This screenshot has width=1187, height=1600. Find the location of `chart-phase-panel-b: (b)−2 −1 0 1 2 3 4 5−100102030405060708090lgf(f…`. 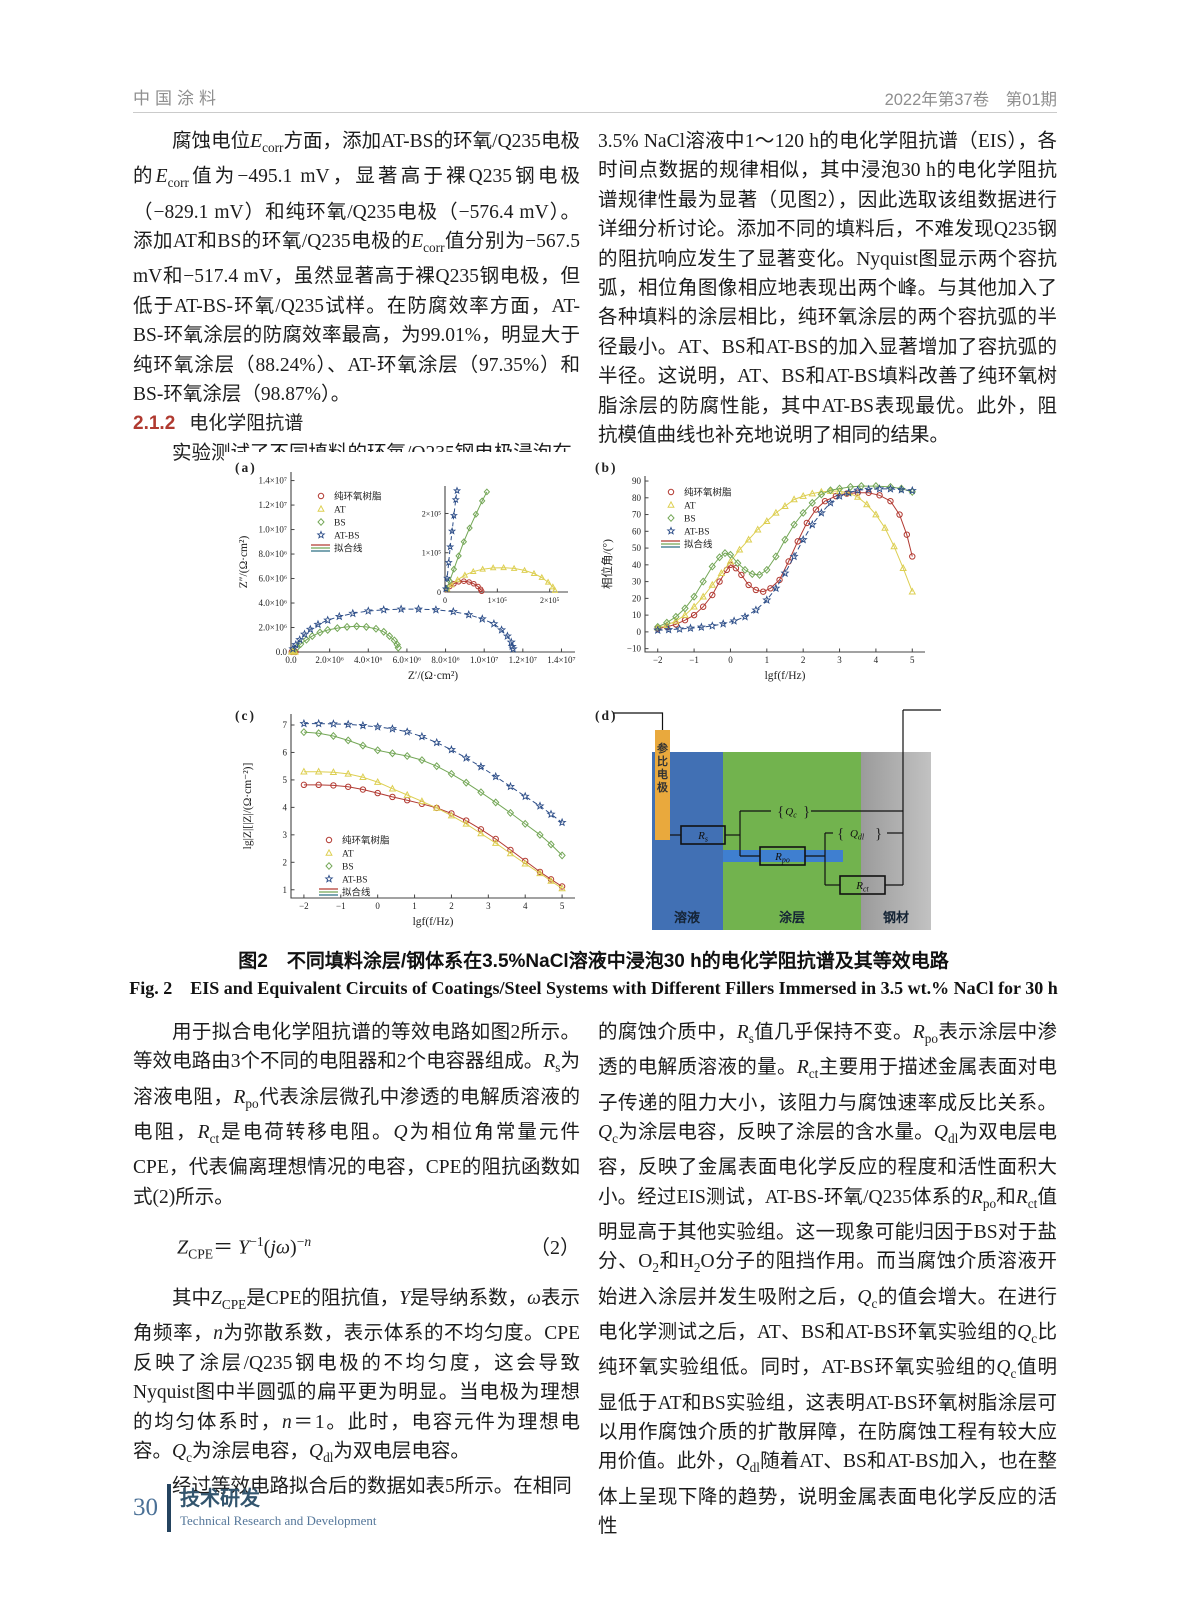

chart-phase-panel-b: (b)−2 −1 0 1 2 3 4 5−100102030405060708090lgf(f… is located at coordinates (765, 576).